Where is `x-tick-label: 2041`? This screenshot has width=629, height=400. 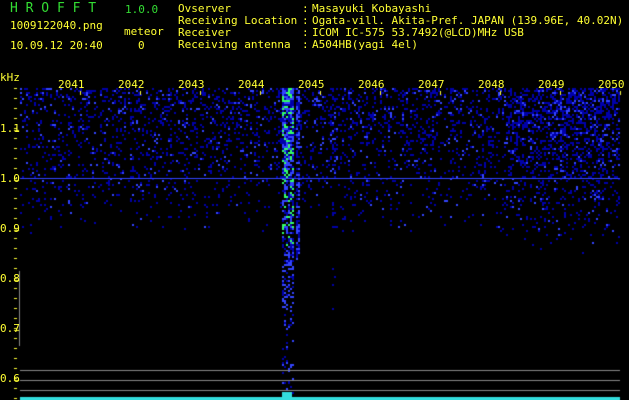
x-tick-label: 2041 is located at coordinates (71, 84).